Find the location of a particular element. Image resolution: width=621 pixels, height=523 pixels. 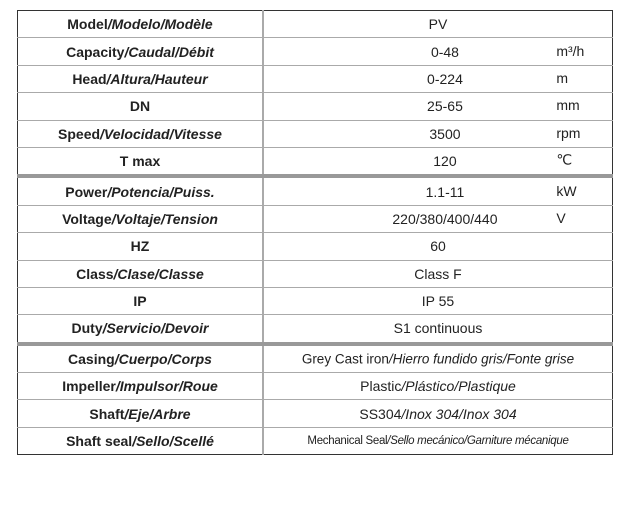

label-translations: /Clase/Classe is located at coordinates (158, 273).